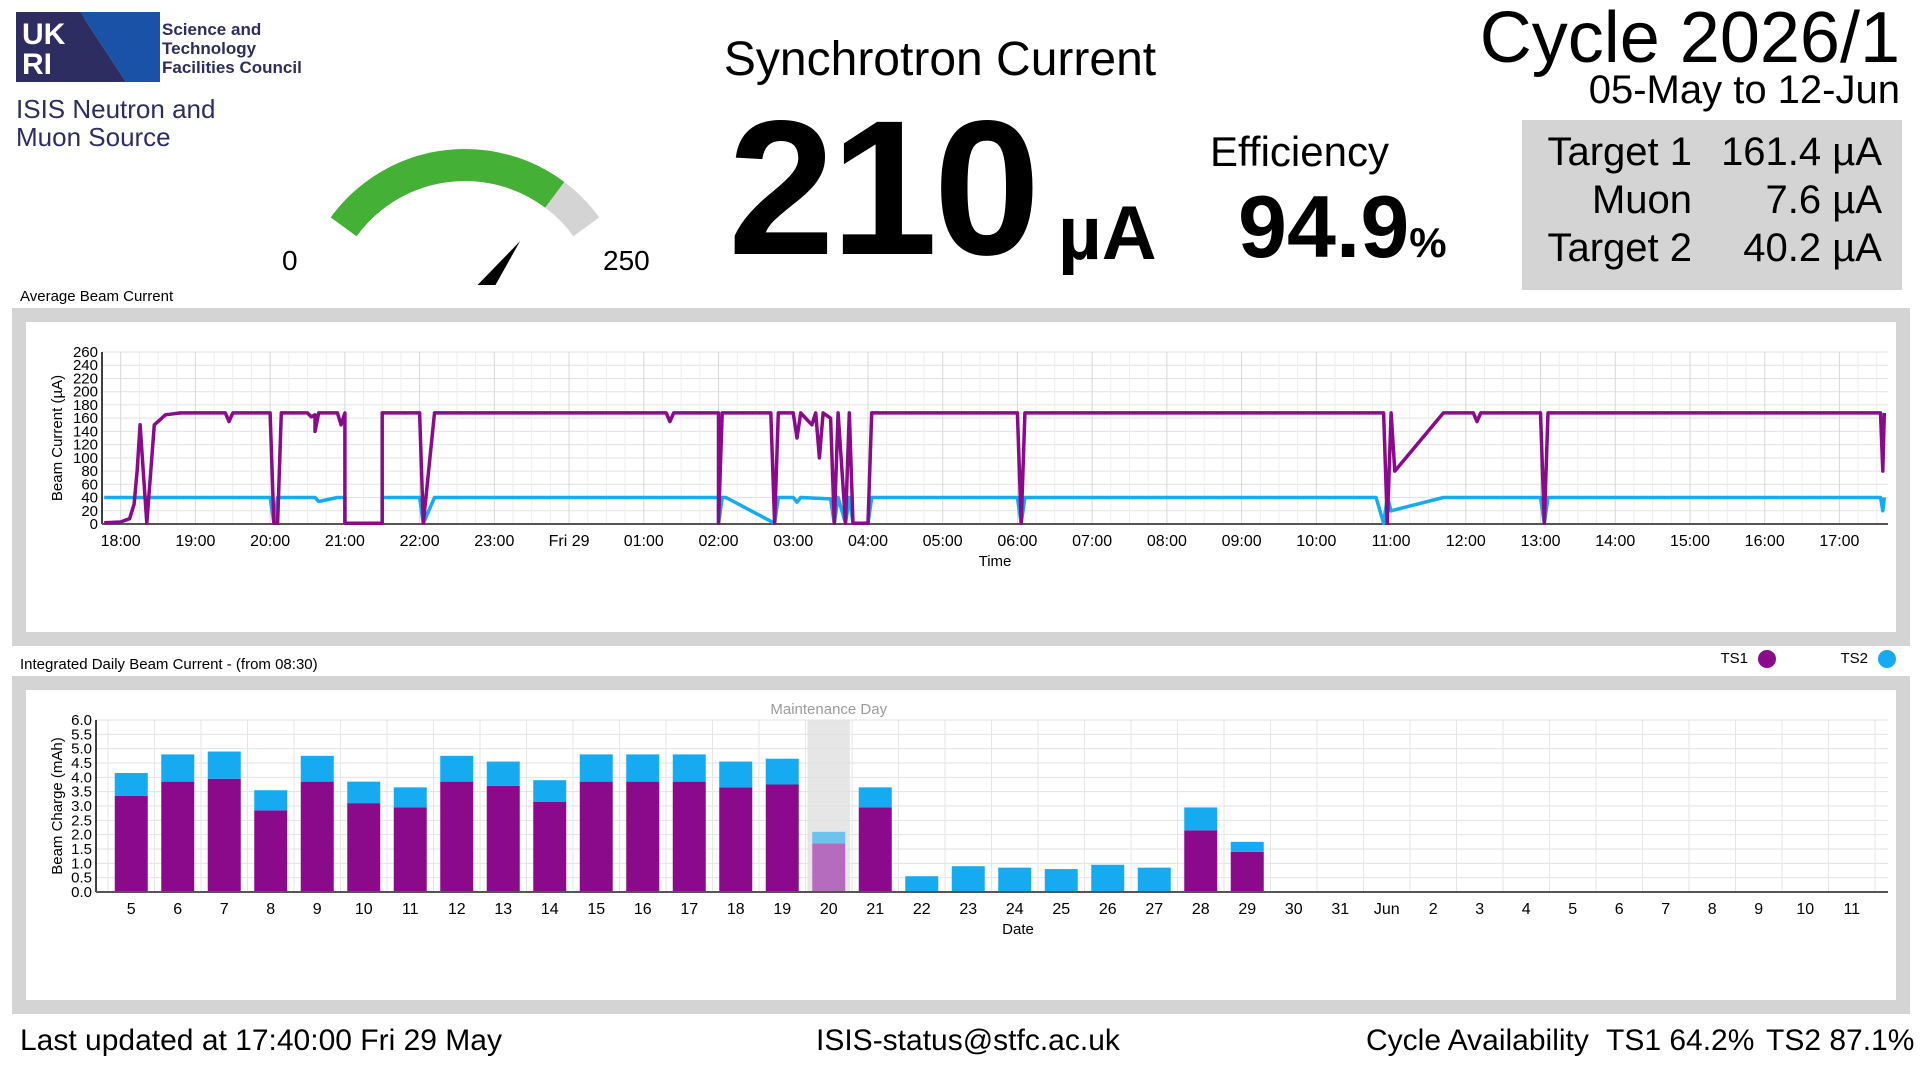 The height and width of the screenshot is (1080, 1920). Describe the element at coordinates (1823, 200) in the screenshot. I see `target-value: 7.6 µA` at that location.